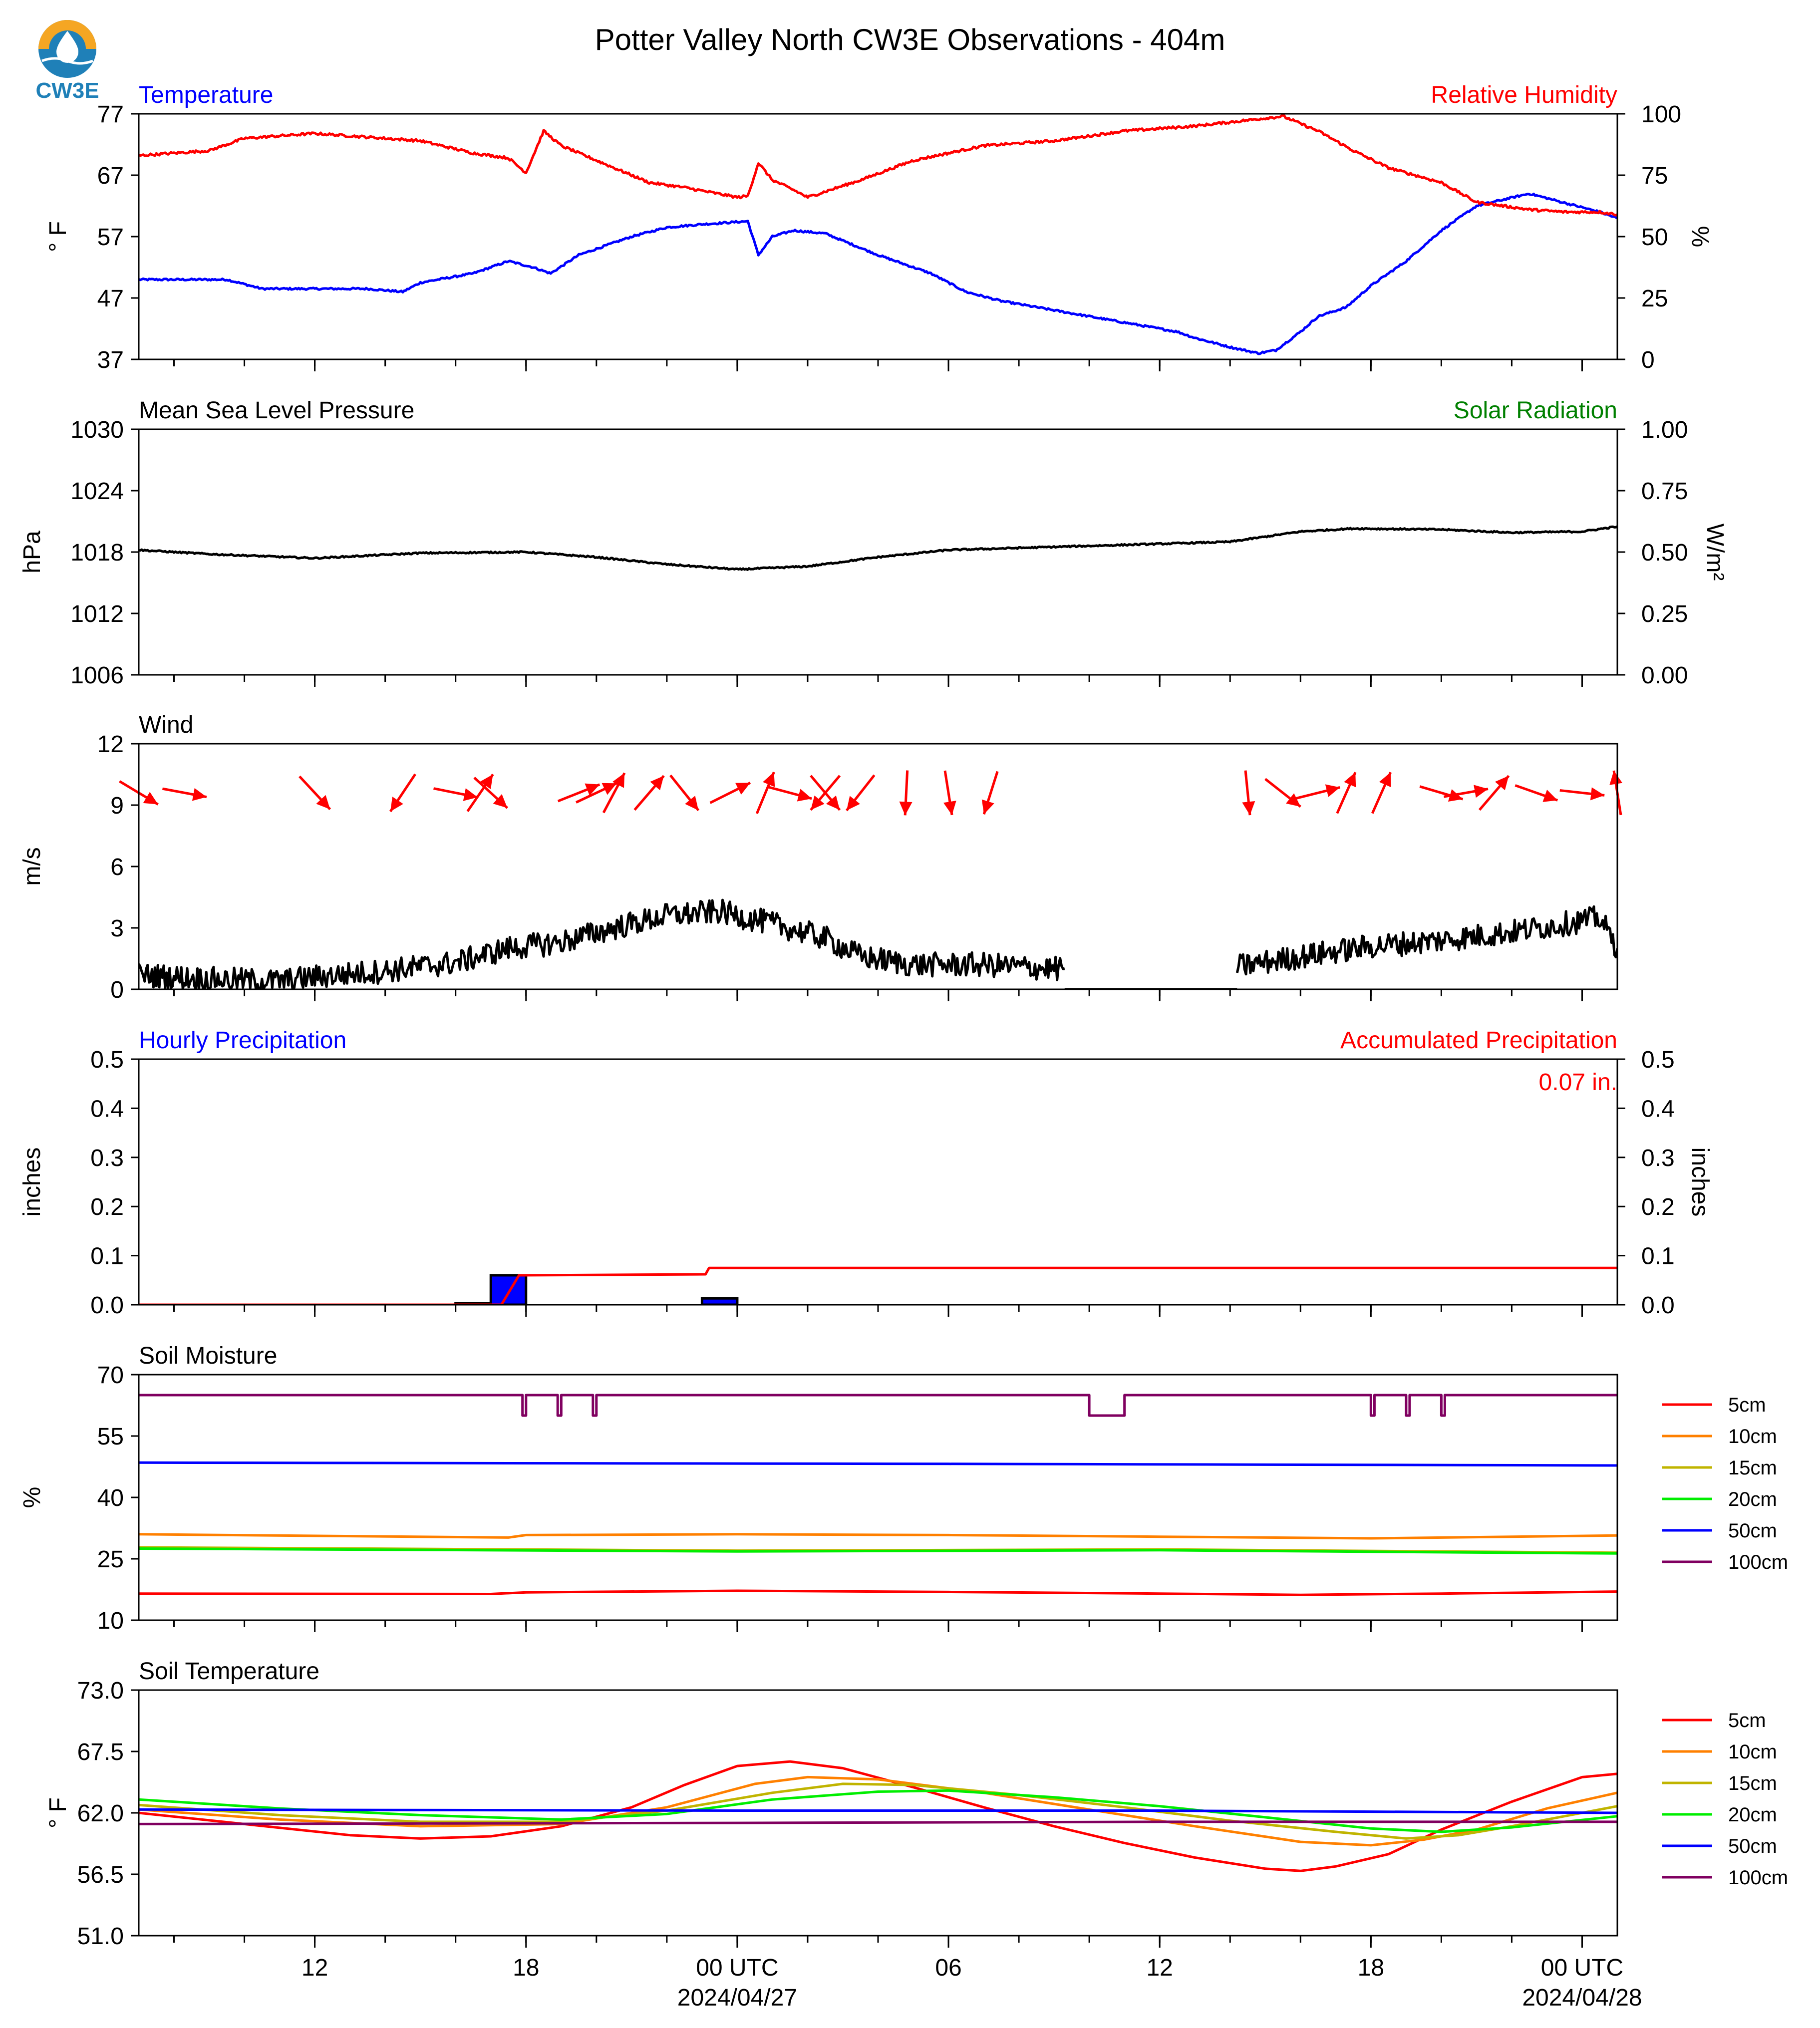 Image resolution: width=1820 pixels, height=2028 pixels. Describe the element at coordinates (1664, 553) in the screenshot. I see `y-tick-label-right: 0.50` at that location.